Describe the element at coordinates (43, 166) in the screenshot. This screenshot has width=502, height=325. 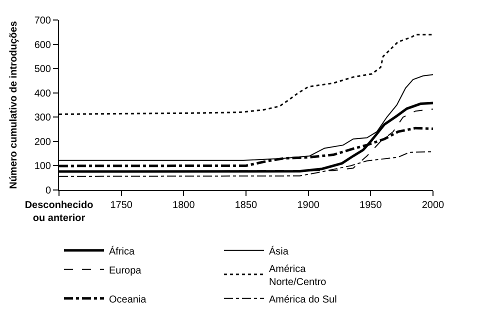
I see `y-tick-label: 100` at that location.